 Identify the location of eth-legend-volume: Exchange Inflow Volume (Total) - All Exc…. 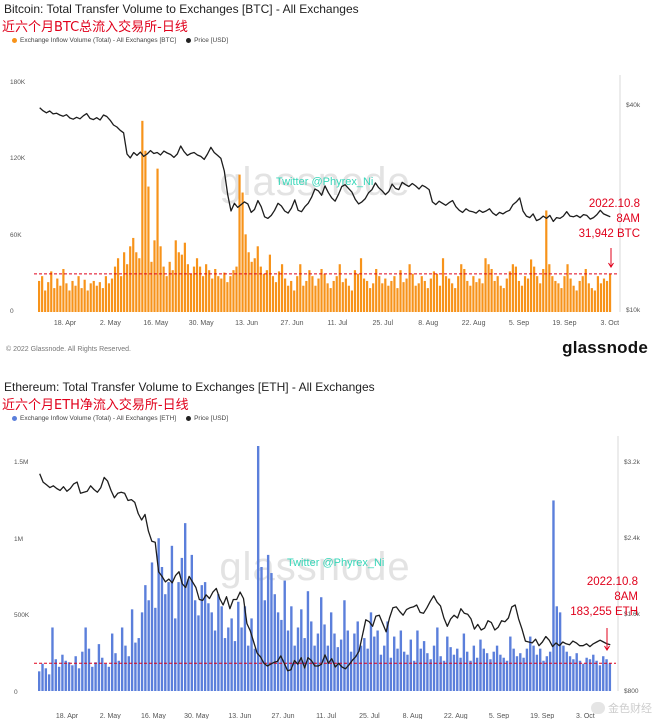
(94, 418).